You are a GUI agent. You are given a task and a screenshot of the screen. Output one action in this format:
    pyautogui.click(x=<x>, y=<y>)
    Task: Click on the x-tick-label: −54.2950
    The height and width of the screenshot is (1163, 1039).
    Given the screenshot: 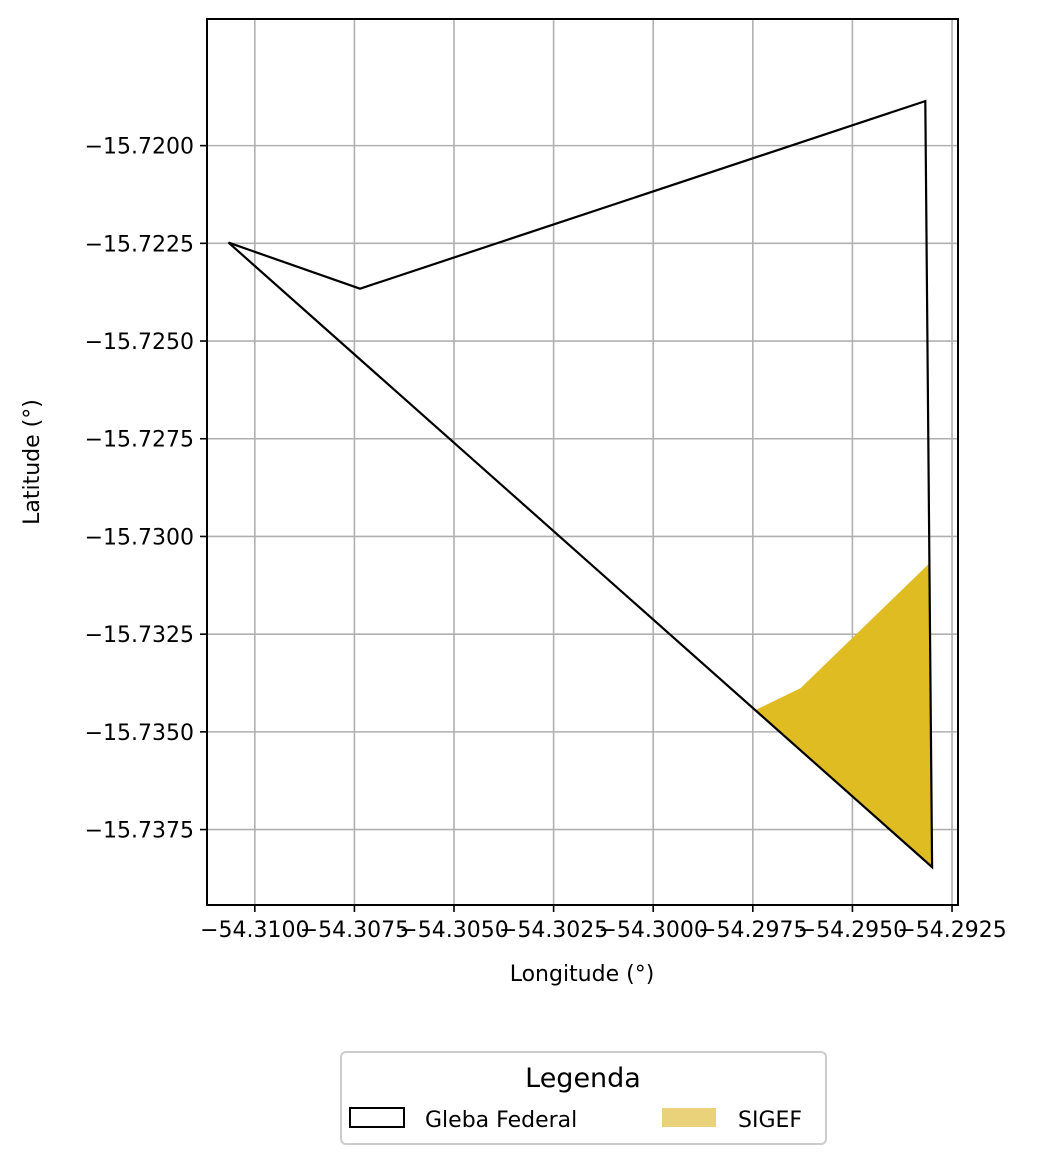 What is the action you would take?
    pyautogui.click(x=852, y=930)
    